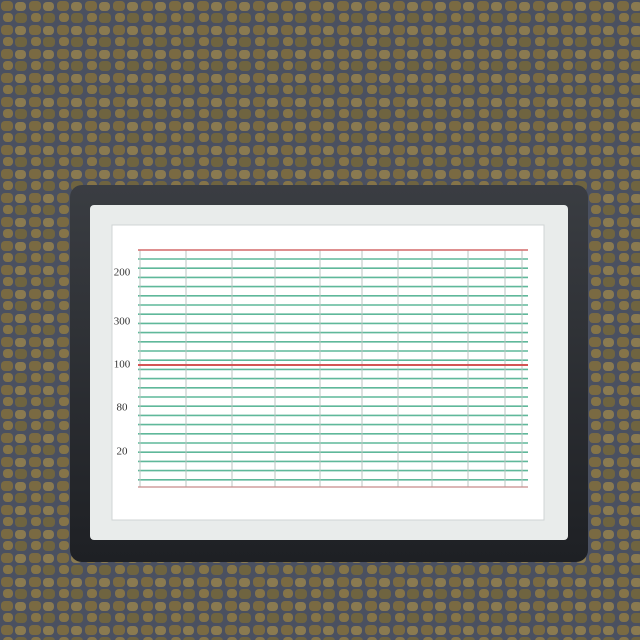 Image resolution: width=640 pixels, height=640 pixels. I want to click on axis-label: 20, so click(123, 452).